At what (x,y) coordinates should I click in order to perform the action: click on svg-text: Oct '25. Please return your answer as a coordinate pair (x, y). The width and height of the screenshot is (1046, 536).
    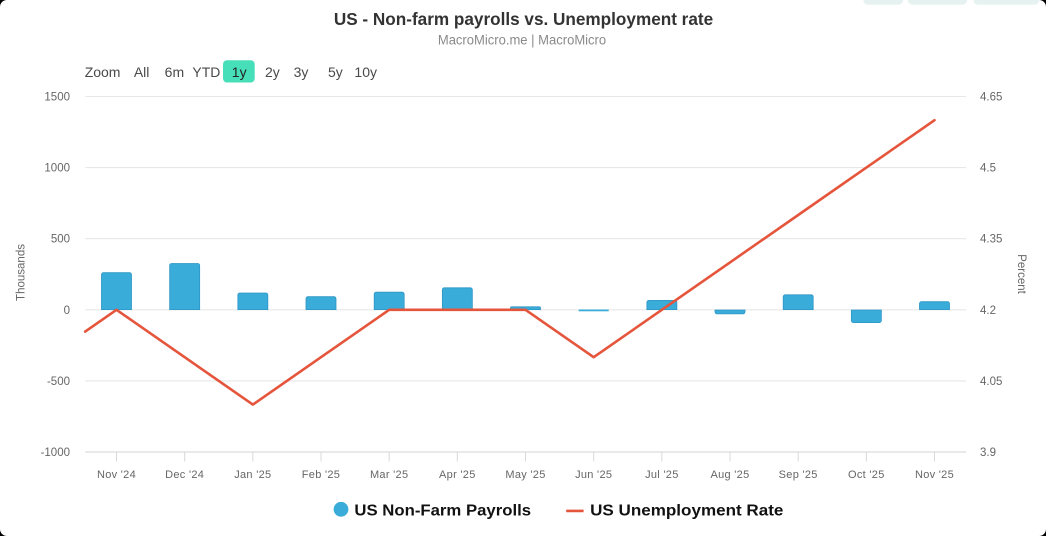
    Looking at the image, I should click on (866, 475).